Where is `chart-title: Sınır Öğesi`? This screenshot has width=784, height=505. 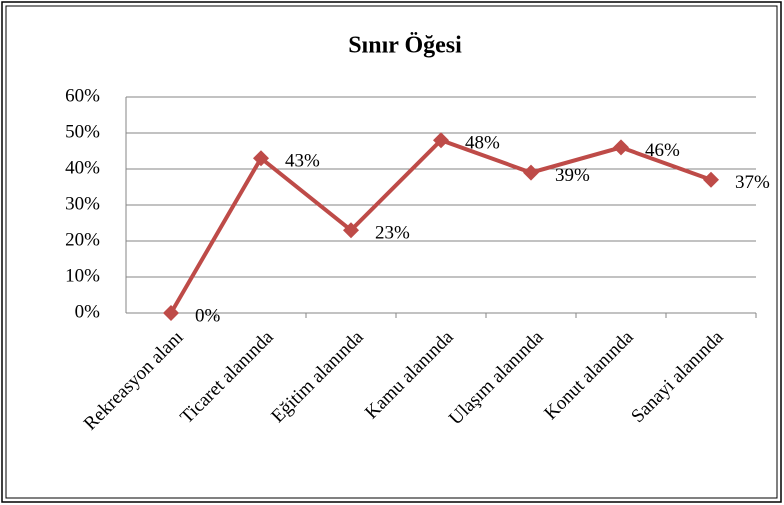 chart-title: Sınır Öğesi is located at coordinates (405, 46).